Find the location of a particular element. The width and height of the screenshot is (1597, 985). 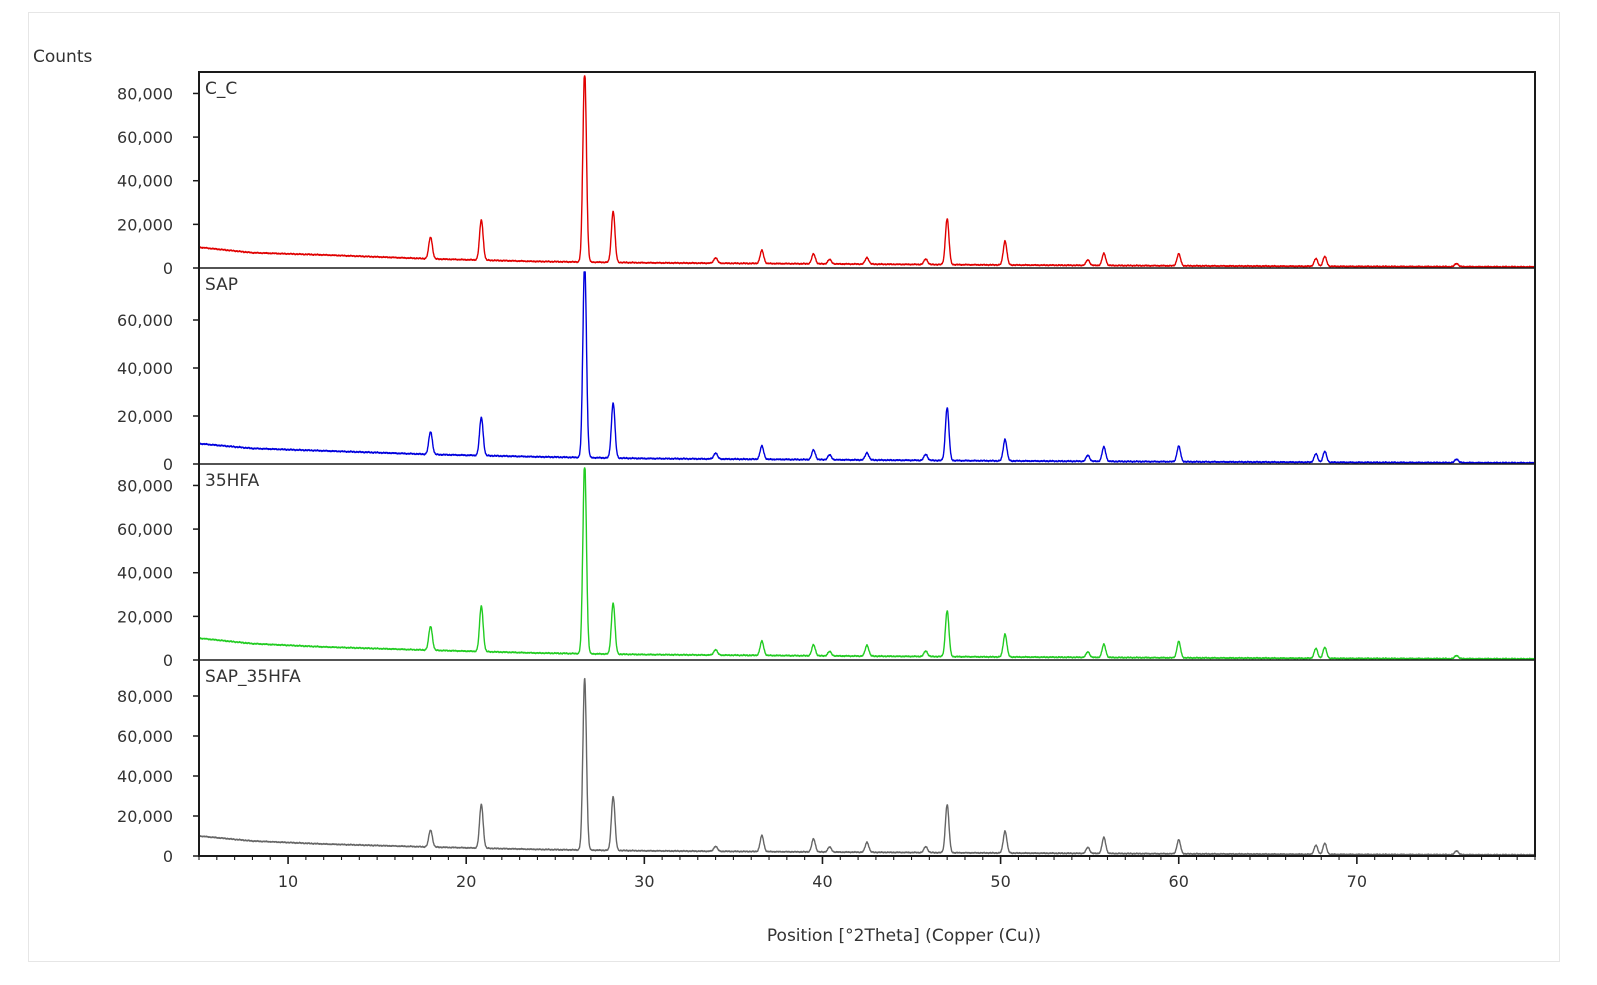

x-tick-label: 20 is located at coordinates (466, 881).